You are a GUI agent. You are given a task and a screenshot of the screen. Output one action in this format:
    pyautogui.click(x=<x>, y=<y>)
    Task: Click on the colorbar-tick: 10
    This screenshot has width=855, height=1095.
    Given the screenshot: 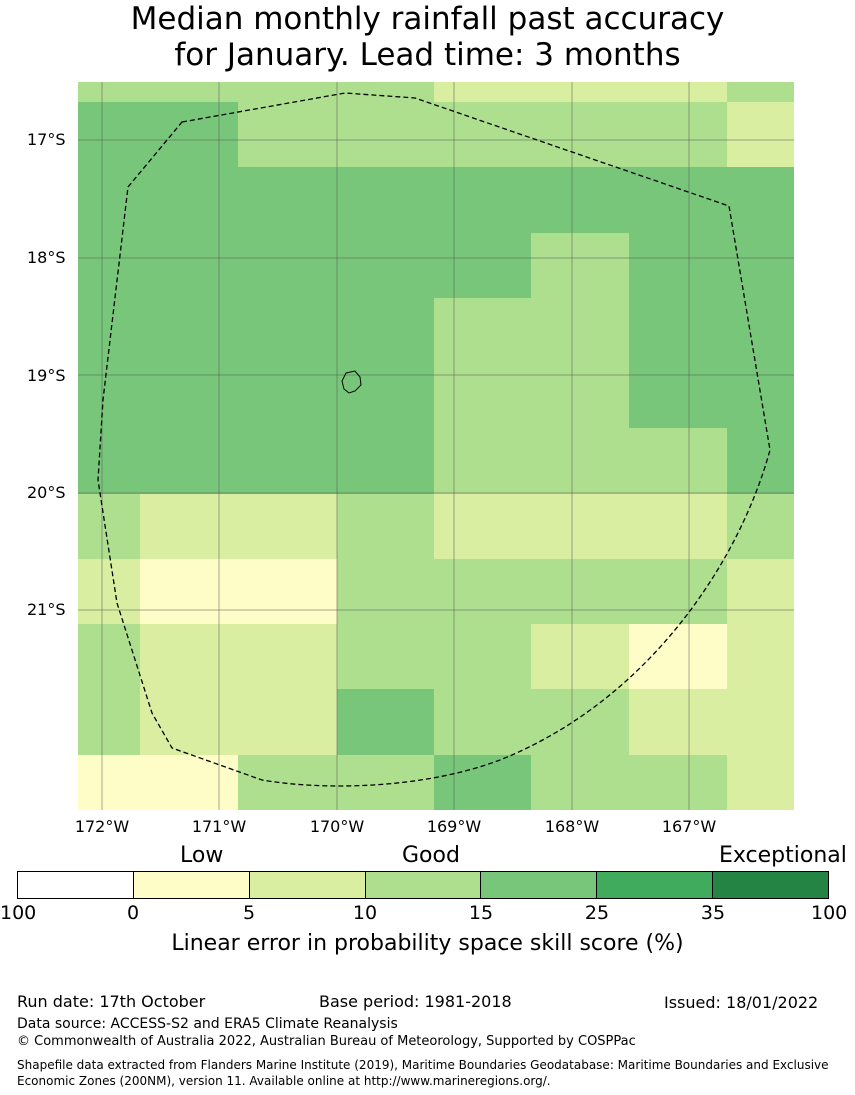 What is the action you would take?
    pyautogui.click(x=365, y=913)
    